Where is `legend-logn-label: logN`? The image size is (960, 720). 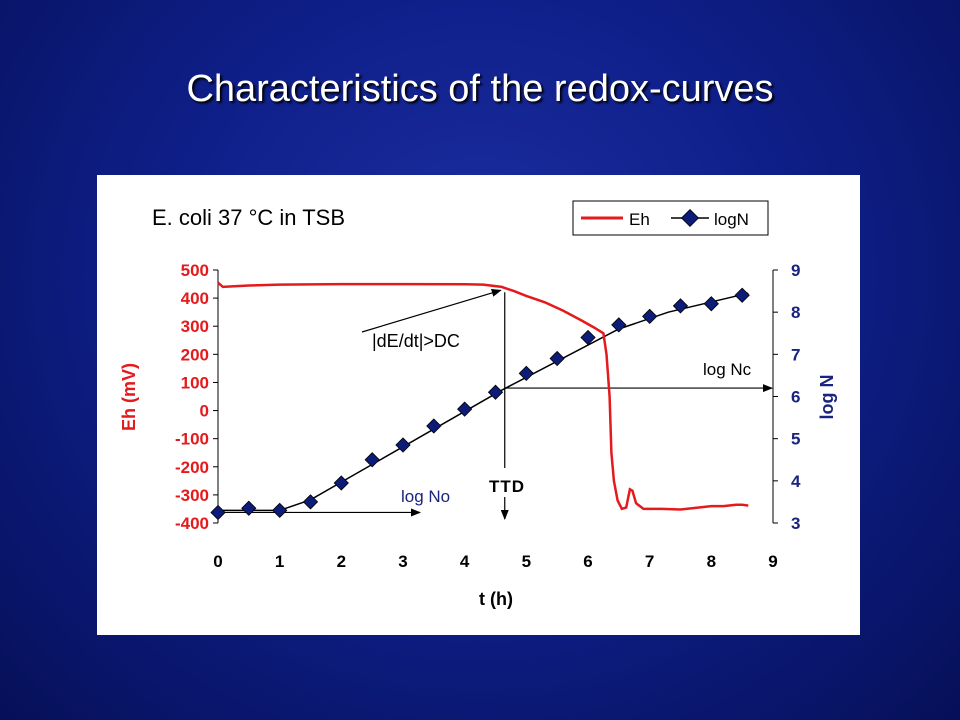
legend-logn-label: logN is located at coordinates (731, 219).